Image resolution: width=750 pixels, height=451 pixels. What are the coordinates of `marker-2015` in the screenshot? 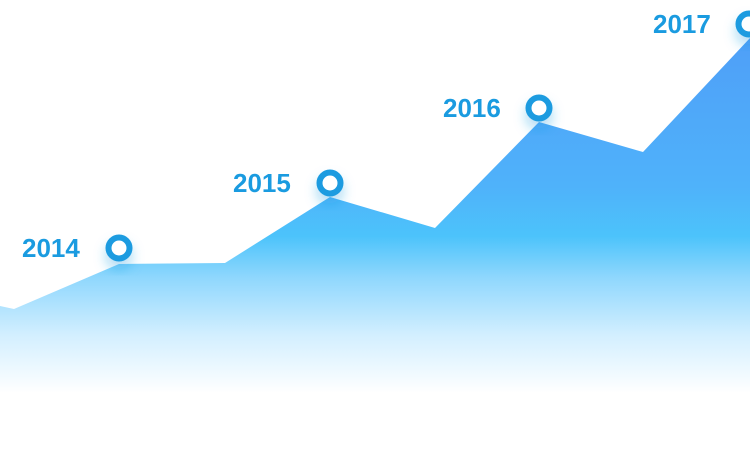 It's located at (330, 183).